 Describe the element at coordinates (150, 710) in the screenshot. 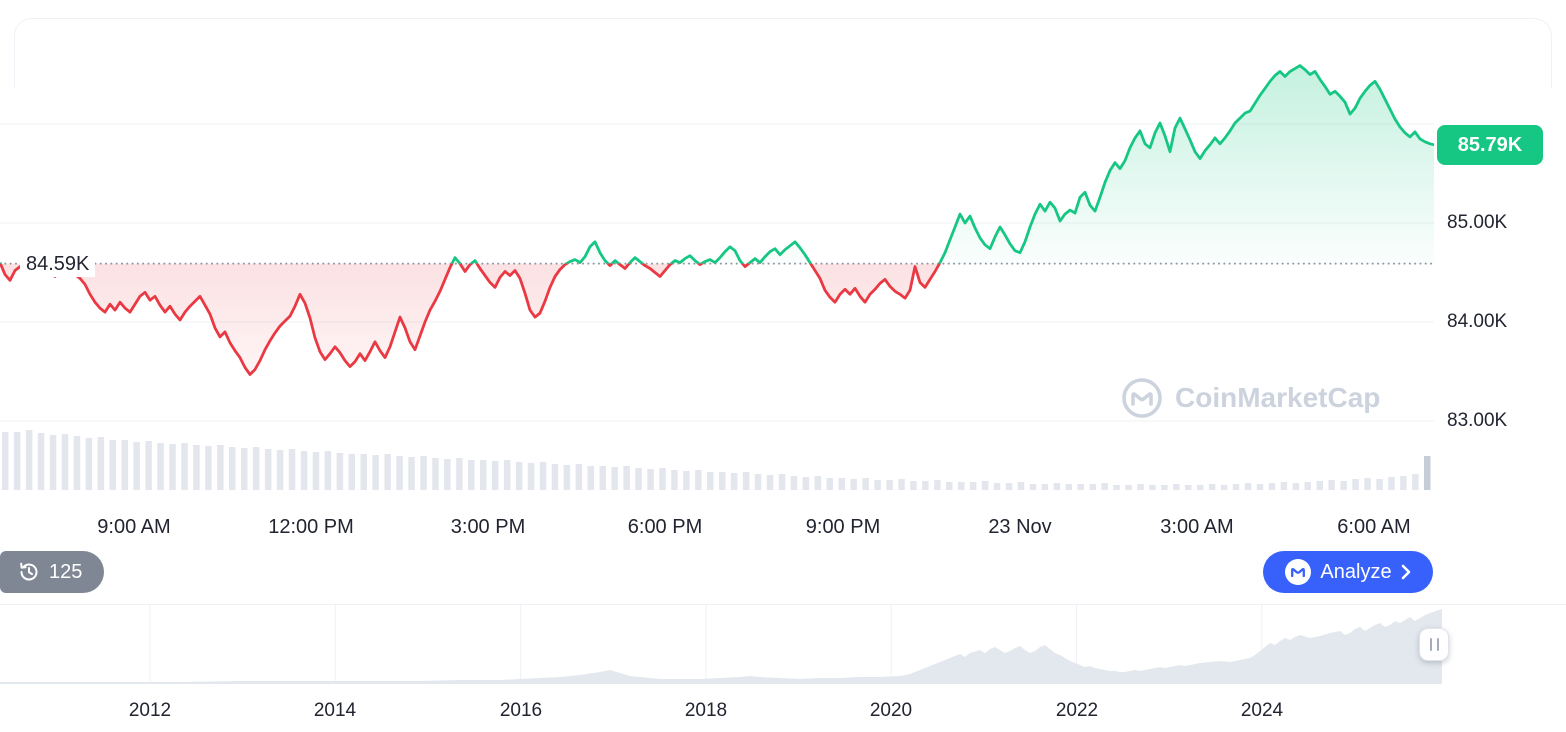

I see `year-tick-label: 2012` at that location.